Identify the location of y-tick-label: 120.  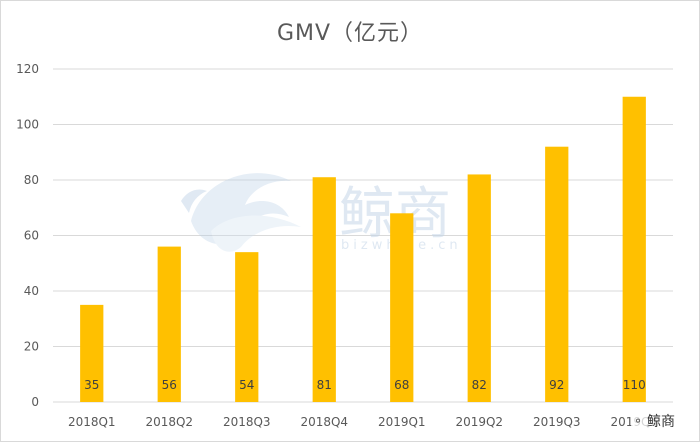
(27, 69).